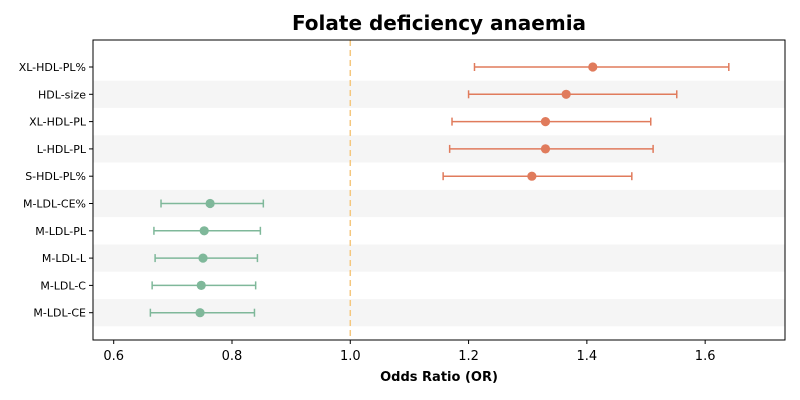 Image resolution: width=800 pixels, height=400 pixels. I want to click on y-tick-label: L-HDL-PL, so click(62, 149).